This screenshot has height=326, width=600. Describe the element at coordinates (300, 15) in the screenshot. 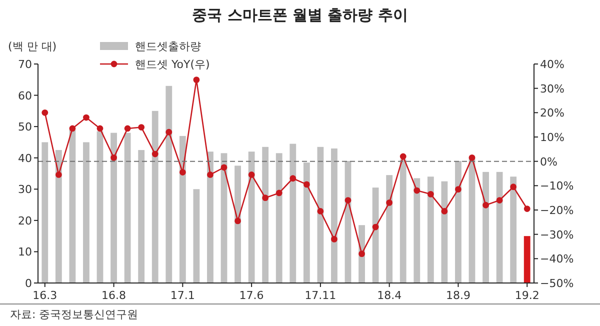

I see `chart-title: 중국 스마트폰 월별 출하량 추이` at that location.